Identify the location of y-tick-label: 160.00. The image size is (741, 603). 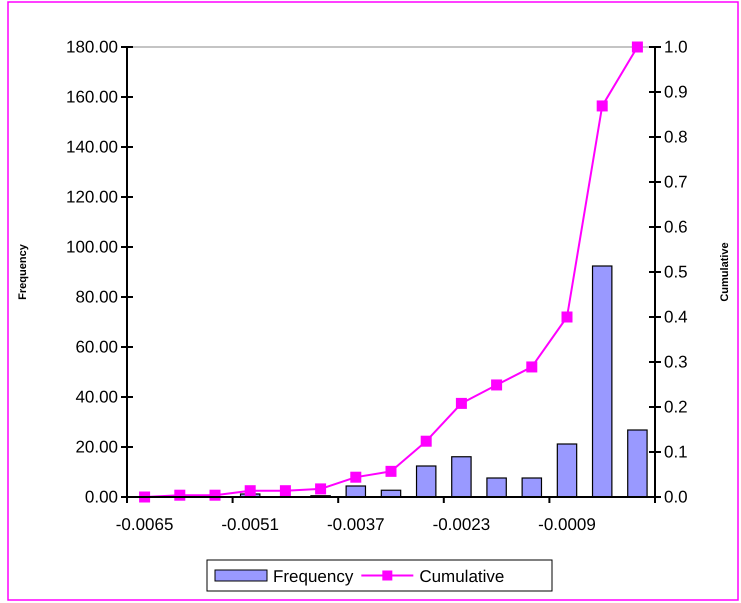
(92, 96).